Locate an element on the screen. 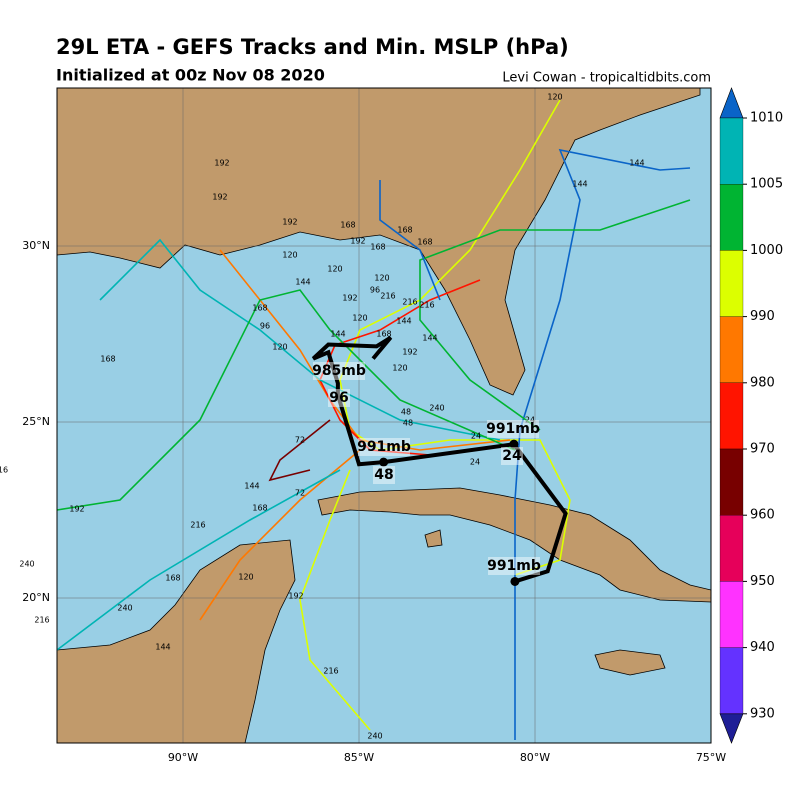  lon-label: 90°W is located at coordinates (183, 757).